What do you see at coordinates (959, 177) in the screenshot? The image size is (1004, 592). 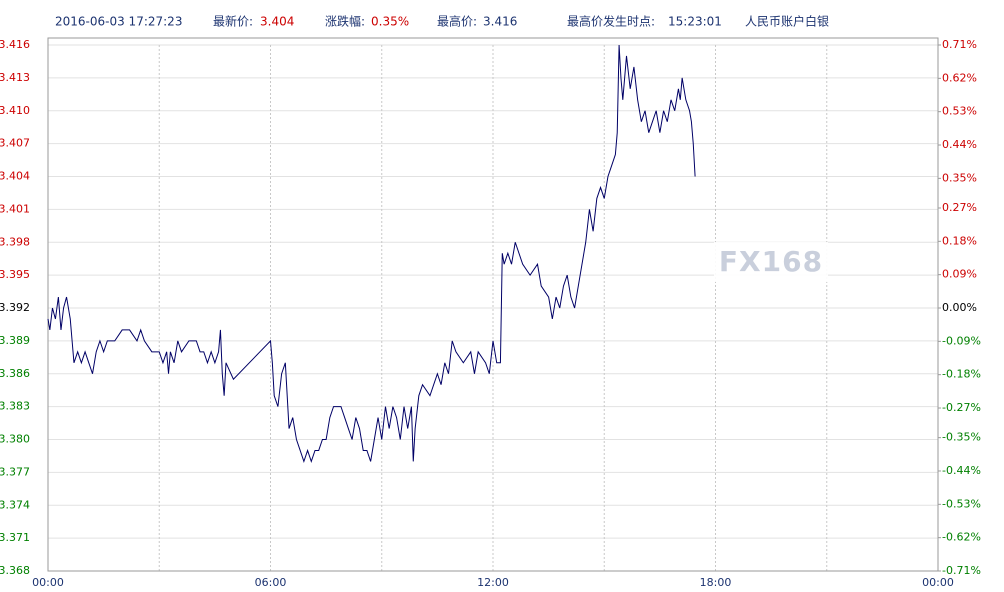 I see `y2-tick-label: 0.35%` at bounding box center [959, 177].